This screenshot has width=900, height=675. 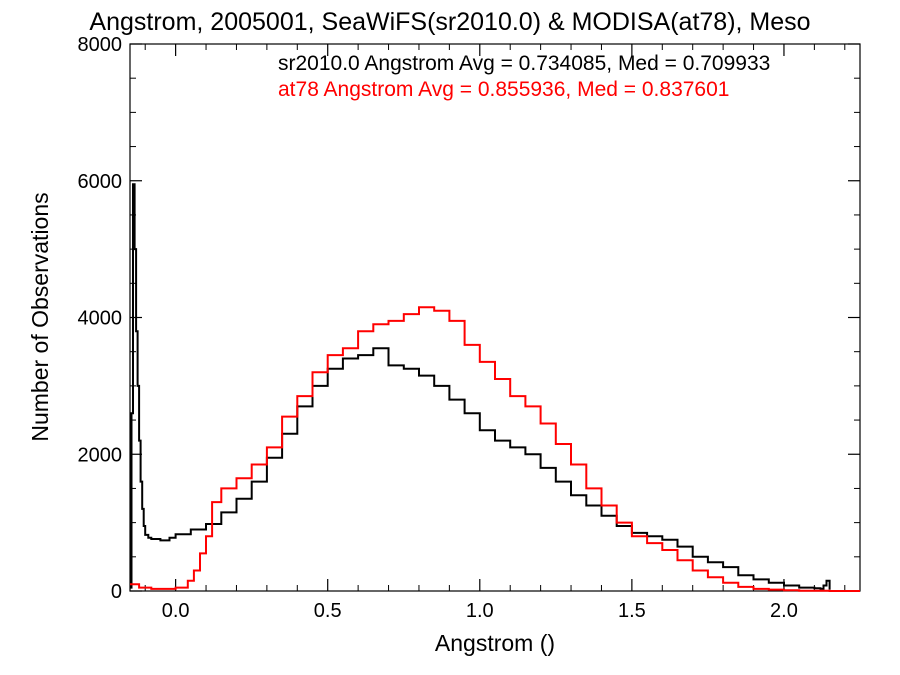 I want to click on y-tick-label: 8000, so click(x=100, y=45).